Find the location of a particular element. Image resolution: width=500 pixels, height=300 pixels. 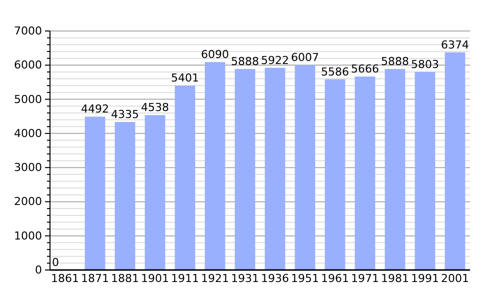

data-label: 5922 is located at coordinates (275, 60).